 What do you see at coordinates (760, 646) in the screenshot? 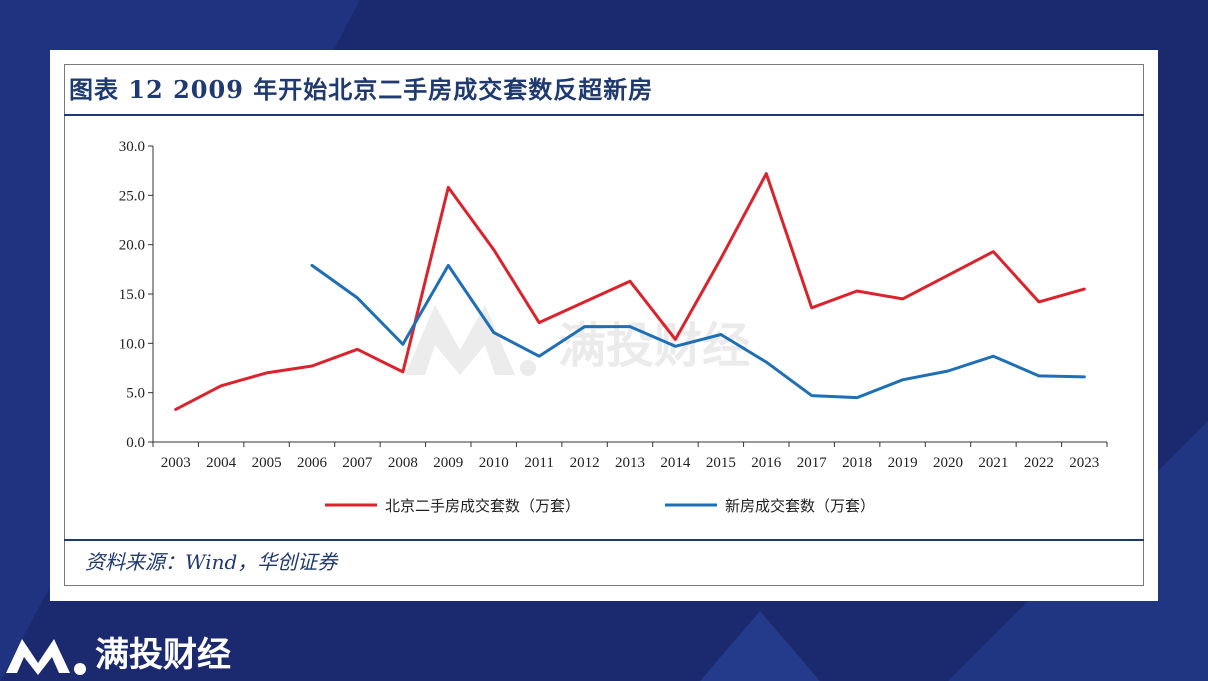
I see `background-shape-bottom` at bounding box center [760, 646].